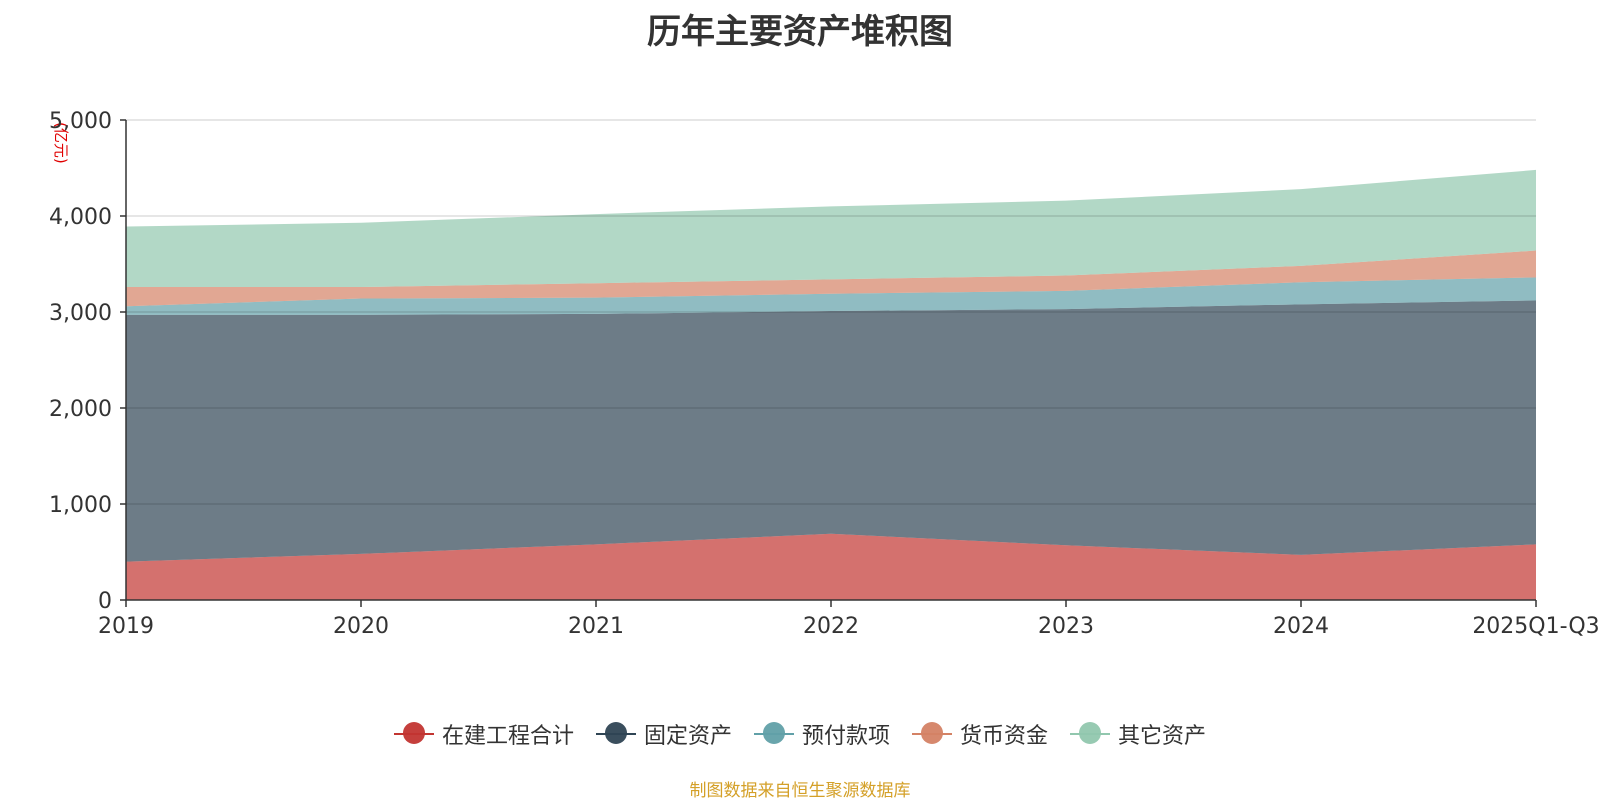 The image size is (1600, 801). I want to click on legend-label: 预付款项, so click(845, 736).